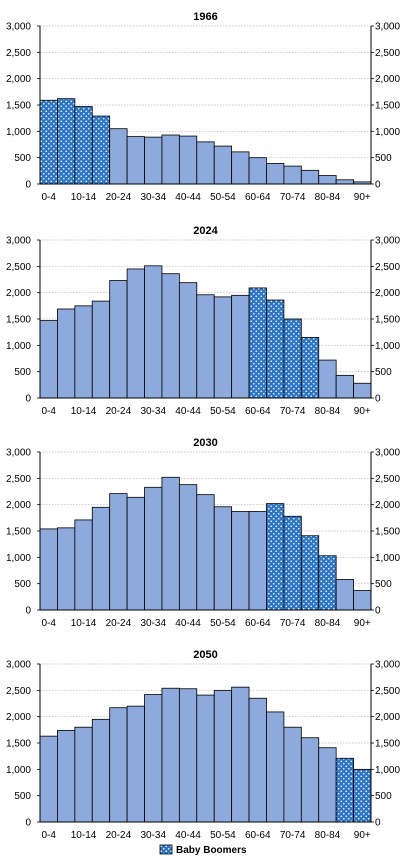 This screenshot has width=412, height=861. I want to click on y-tick-label-right: 2,000, so click(387, 717).